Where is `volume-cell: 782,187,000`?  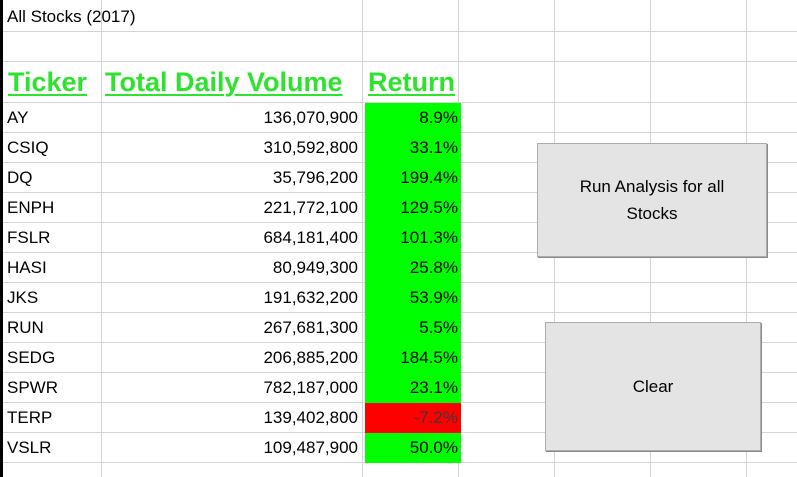
volume-cell: 782,187,000 is located at coordinates (310, 387).